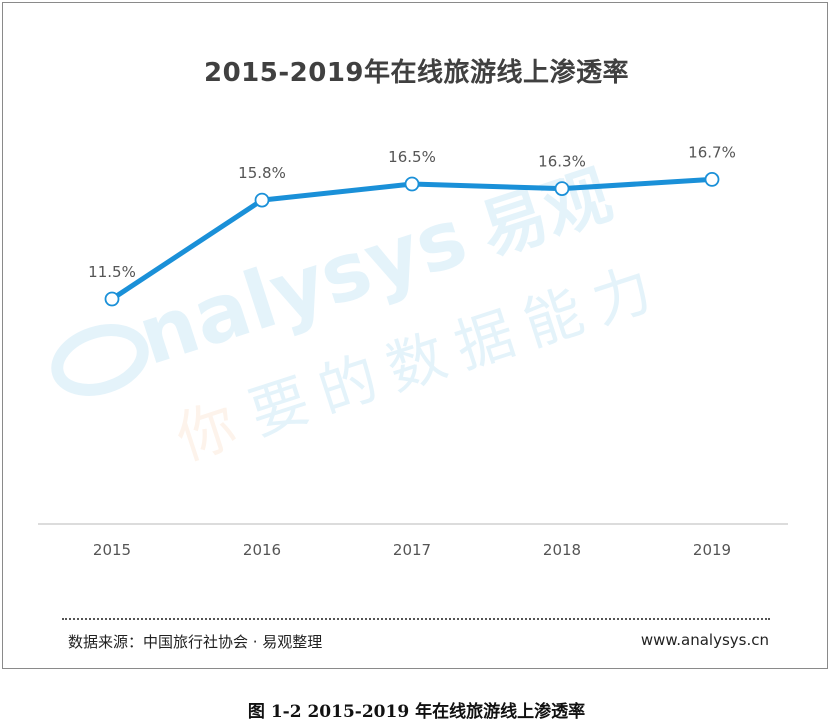 This screenshot has height=726, width=833. I want to click on data-label-2018: 16.3%, so click(562, 162).